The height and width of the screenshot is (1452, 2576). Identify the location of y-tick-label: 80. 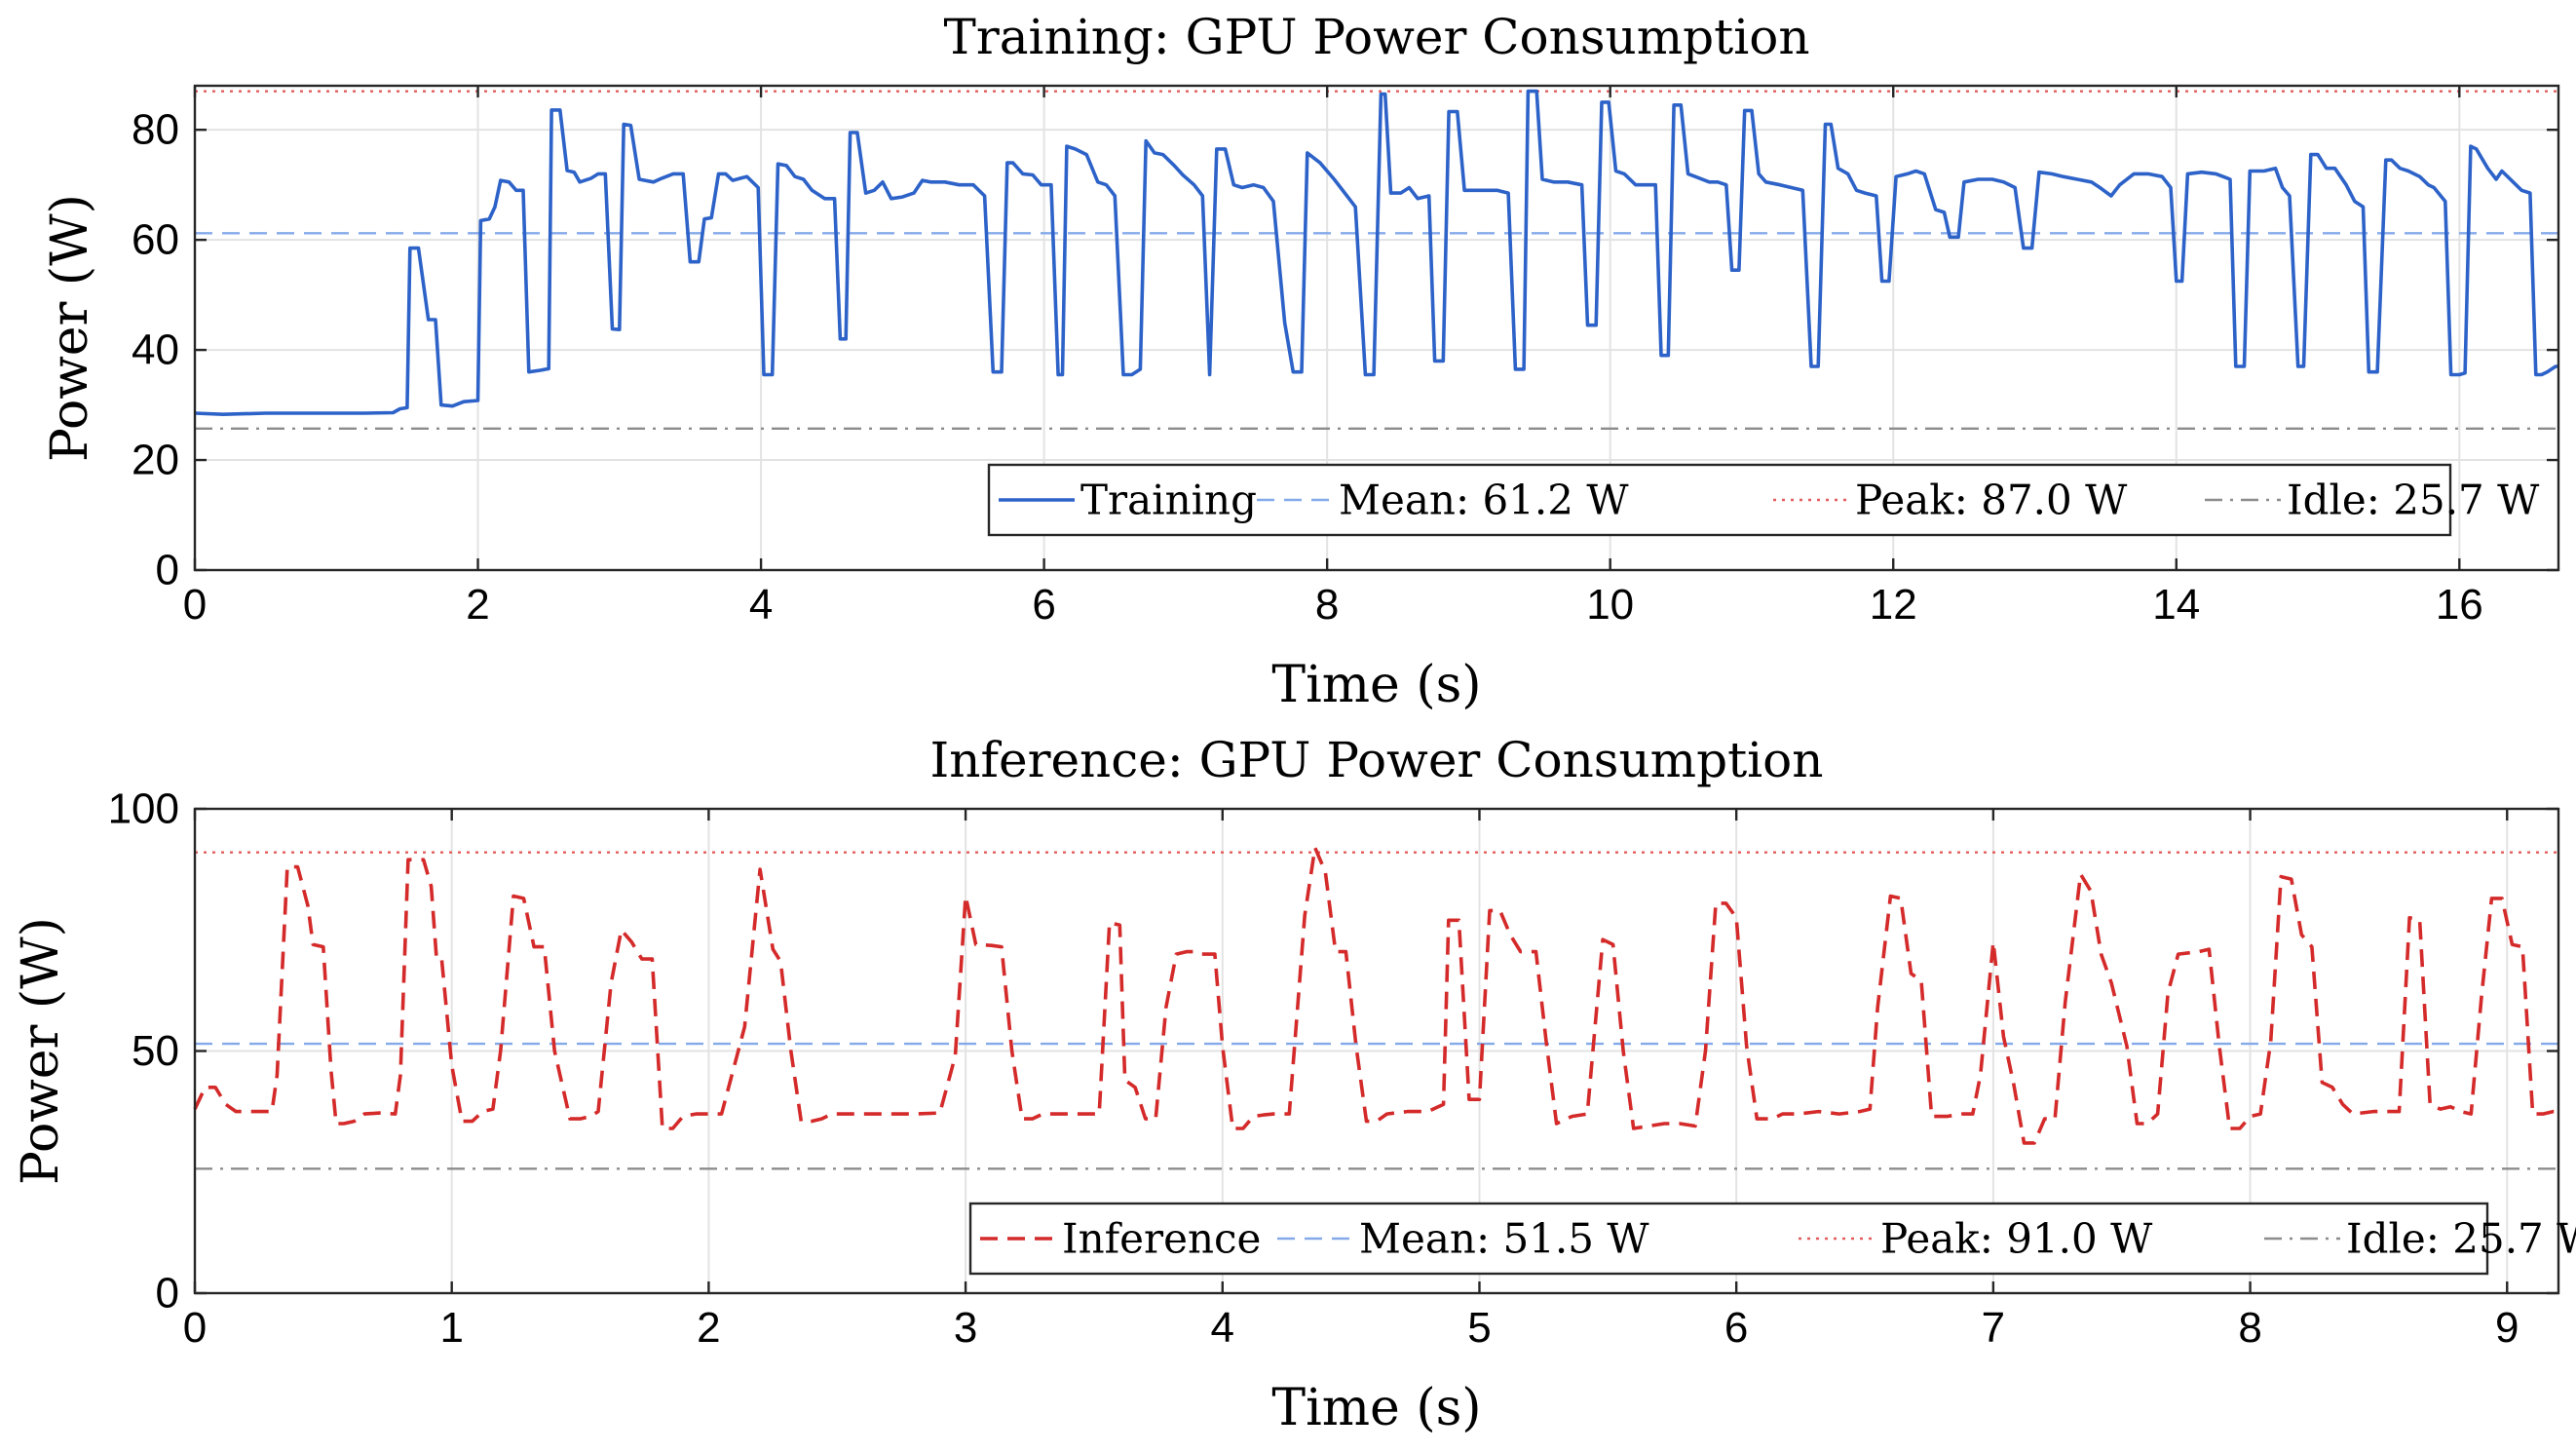
(155, 130).